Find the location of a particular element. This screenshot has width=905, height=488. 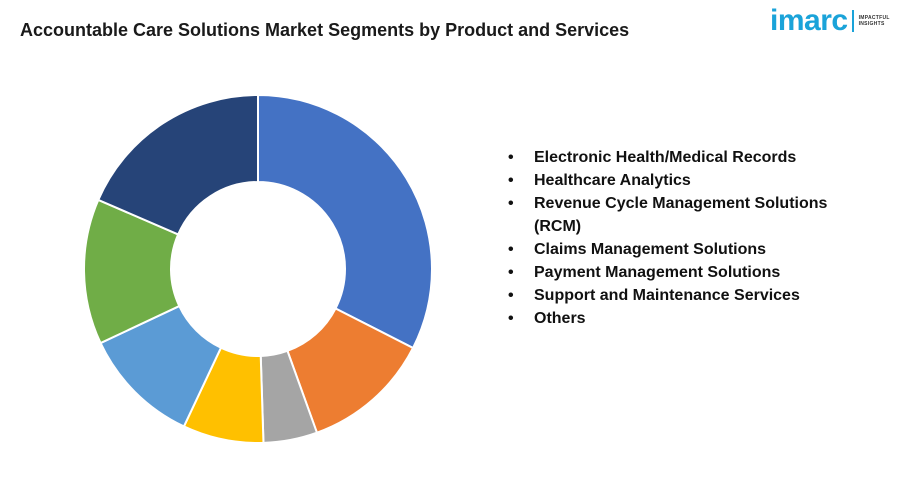

logo-tagline-line-1: IMPACTFUL is located at coordinates (874, 18).